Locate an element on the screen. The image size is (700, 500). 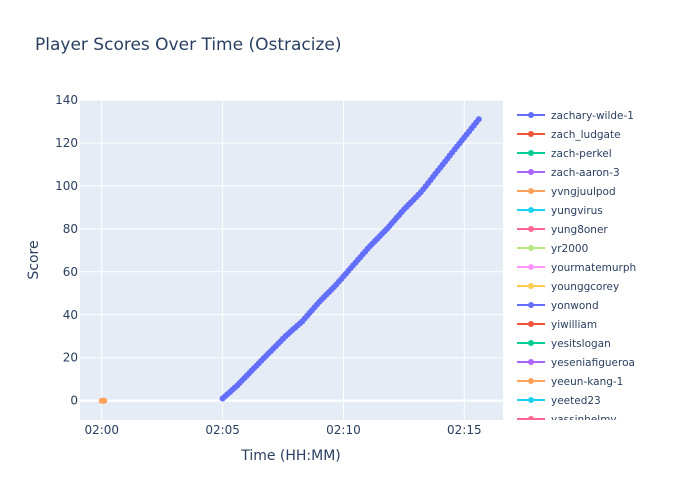
legend-item: zach-aaron-3 is located at coordinates (568, 173).